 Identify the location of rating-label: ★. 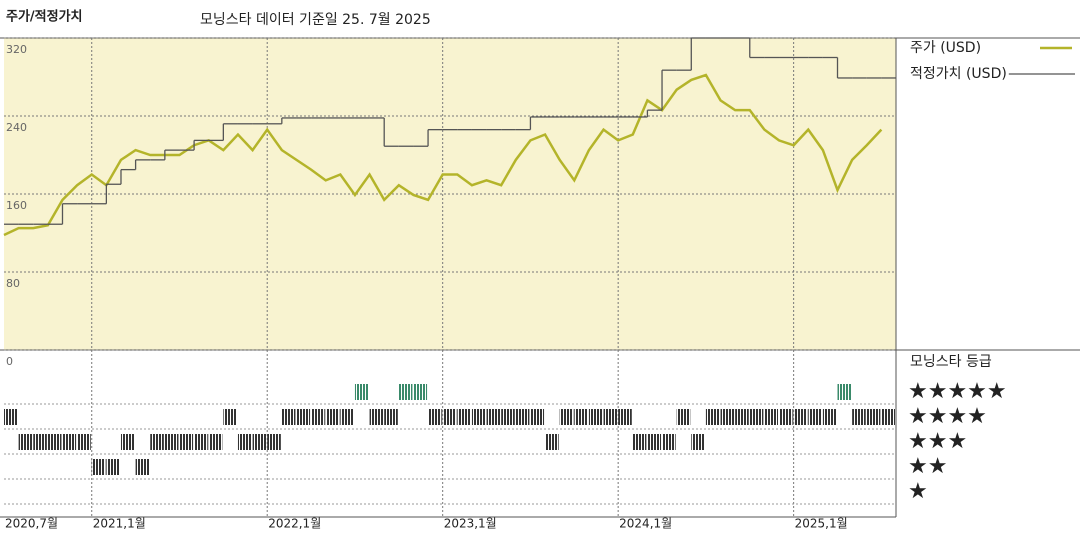
(918, 491).